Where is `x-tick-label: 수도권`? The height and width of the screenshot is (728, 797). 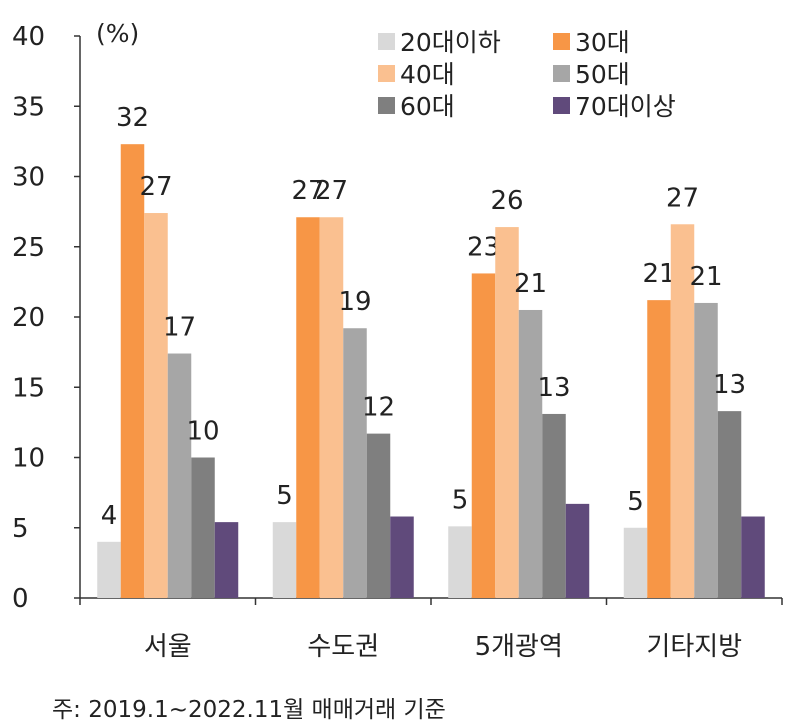
x-tick-label: 수도권 is located at coordinates (343, 647).